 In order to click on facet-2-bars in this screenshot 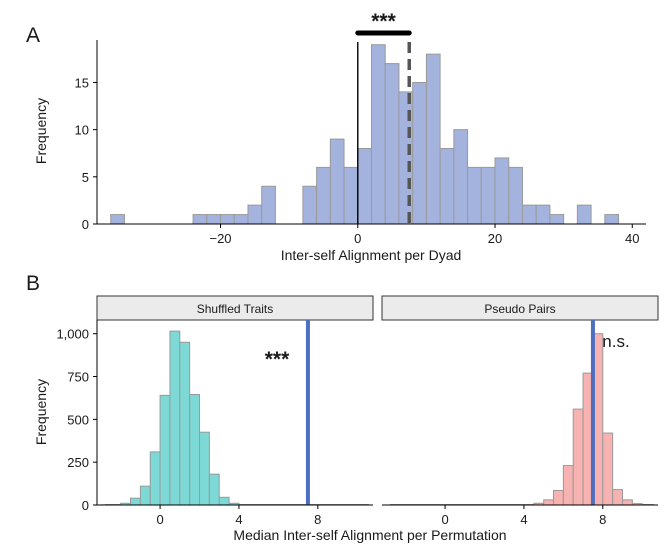, I will do `click(522, 419)`.